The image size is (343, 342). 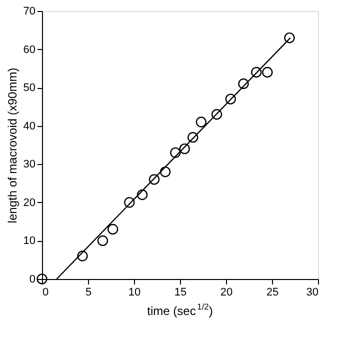 What do you see at coordinates (29, 12) in the screenshot?
I see `y-tick-label: 70` at bounding box center [29, 12].